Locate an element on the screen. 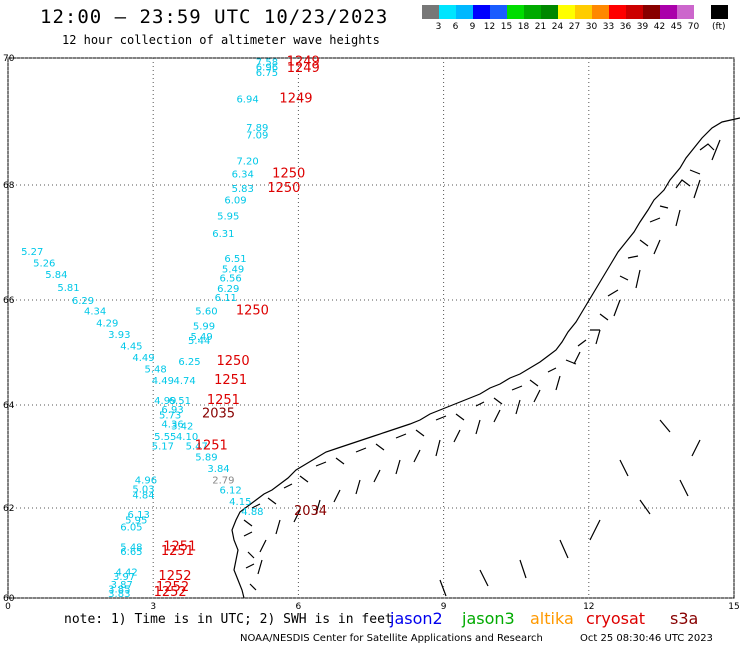  legend-label: 33 is located at coordinates (608, 27).